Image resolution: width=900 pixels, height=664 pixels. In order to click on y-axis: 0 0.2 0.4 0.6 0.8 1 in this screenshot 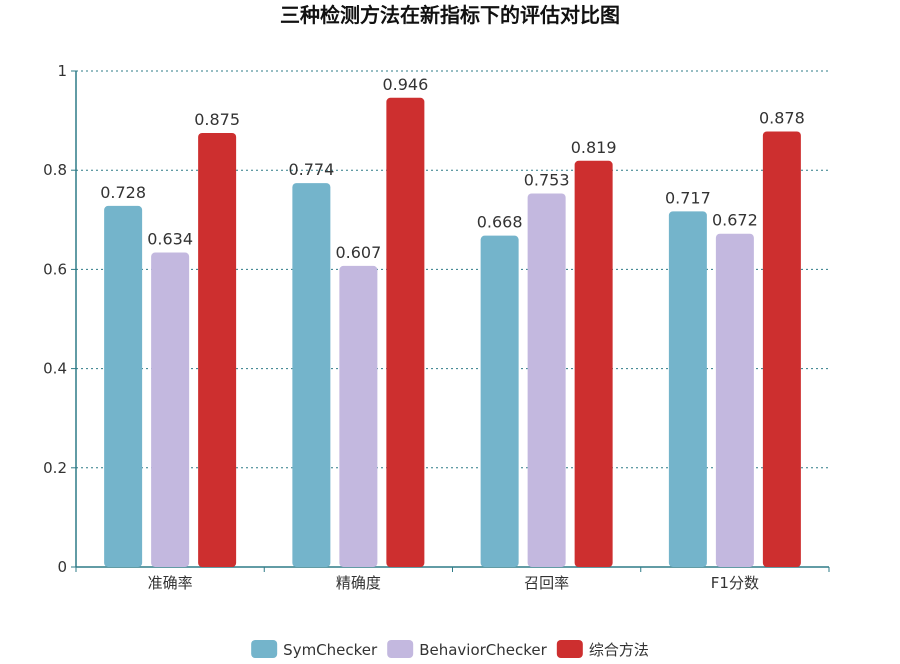, I will do `click(60, 319)`.